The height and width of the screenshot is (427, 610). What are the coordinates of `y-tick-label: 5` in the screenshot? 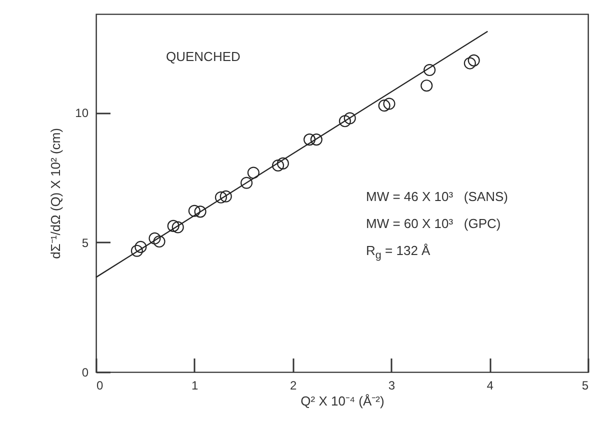 It's located at (85, 243).